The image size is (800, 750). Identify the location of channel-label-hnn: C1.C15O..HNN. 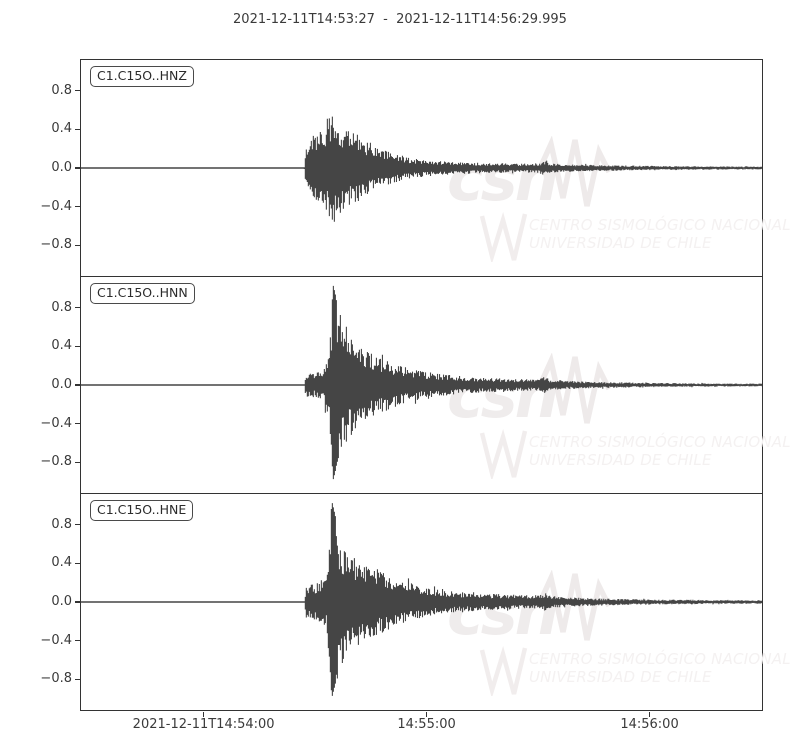
(142, 294).